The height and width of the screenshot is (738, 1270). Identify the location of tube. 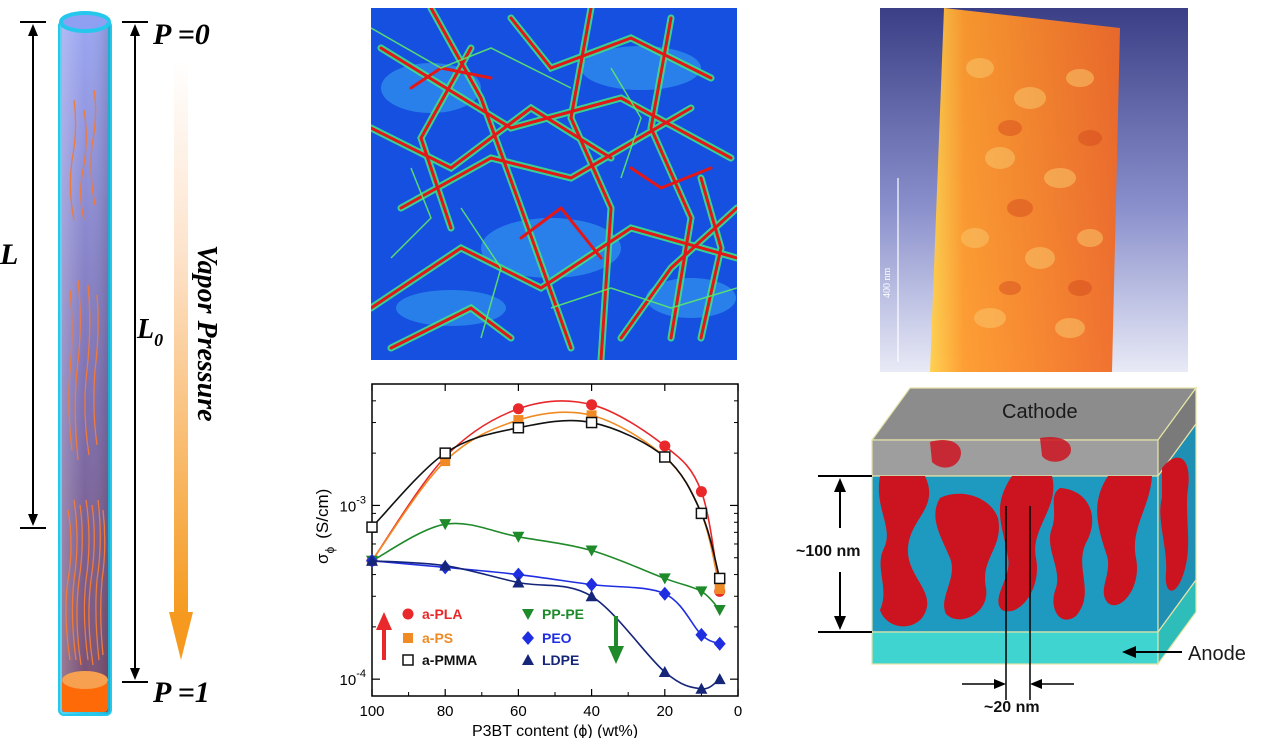
(85, 363).